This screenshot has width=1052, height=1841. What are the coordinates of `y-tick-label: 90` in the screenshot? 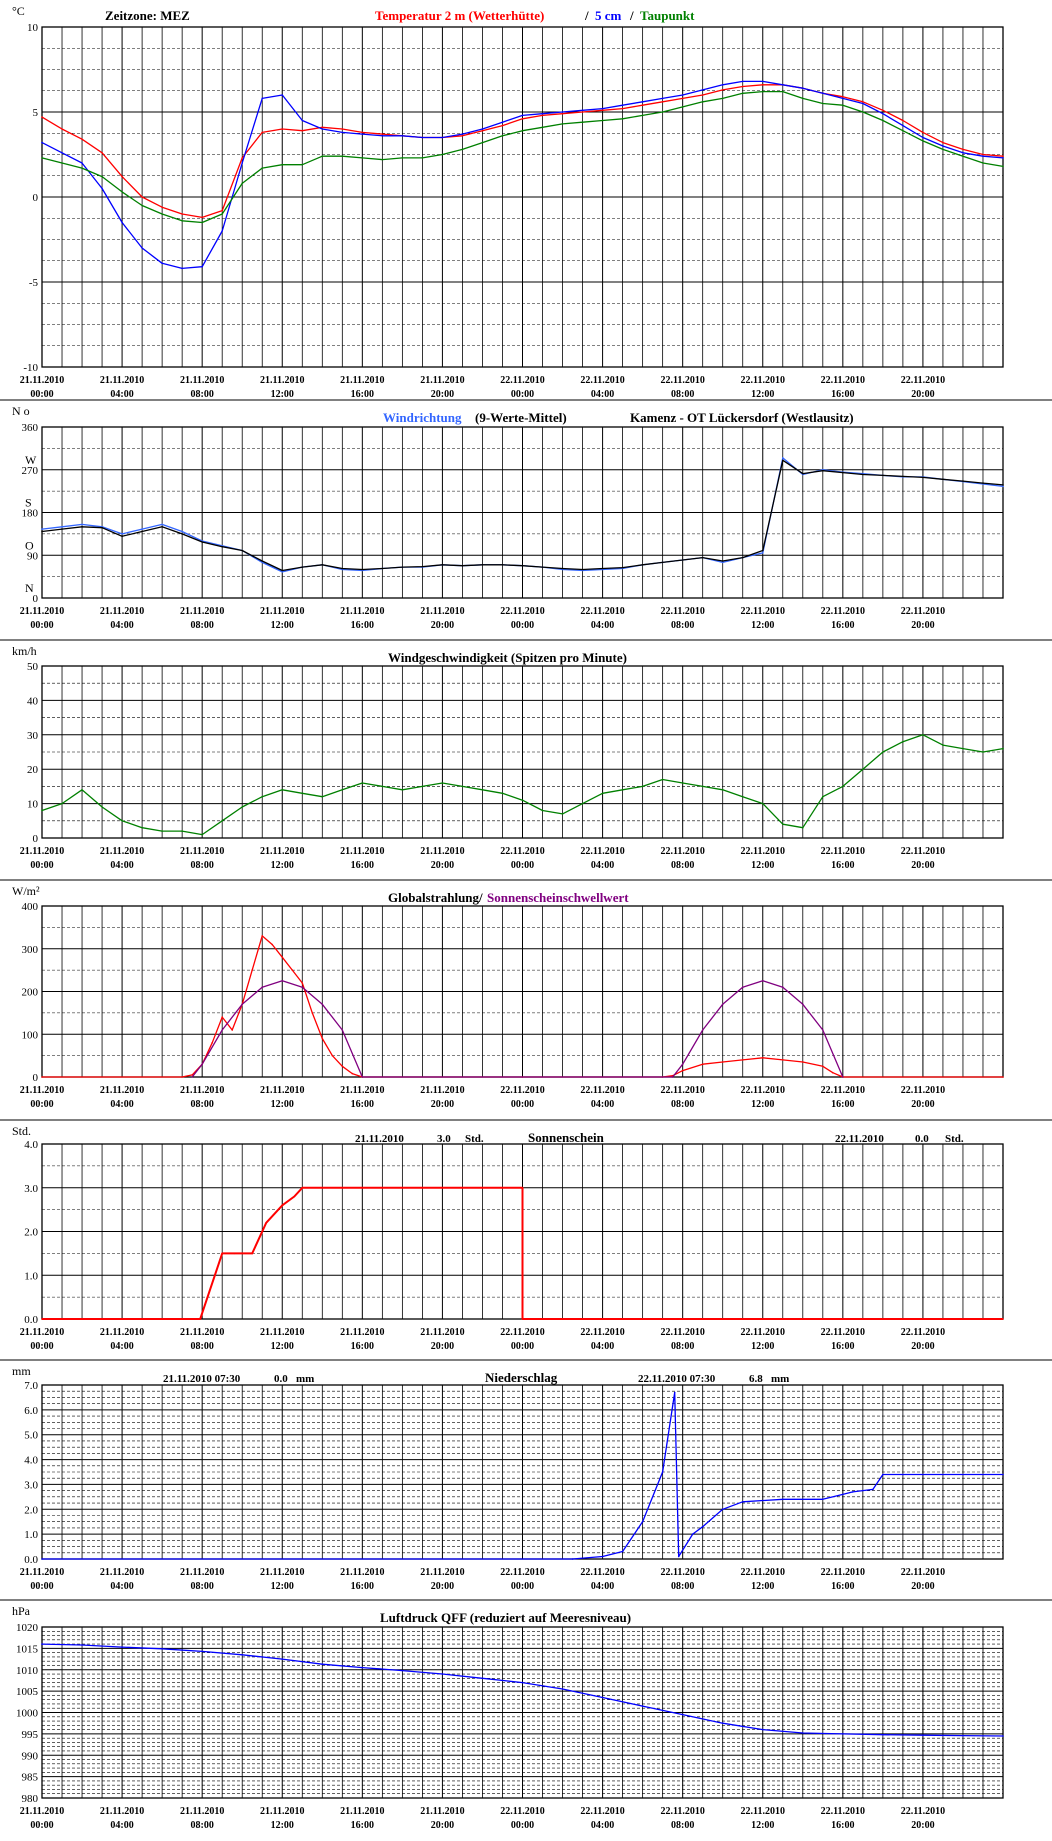 It's located at (33, 556).